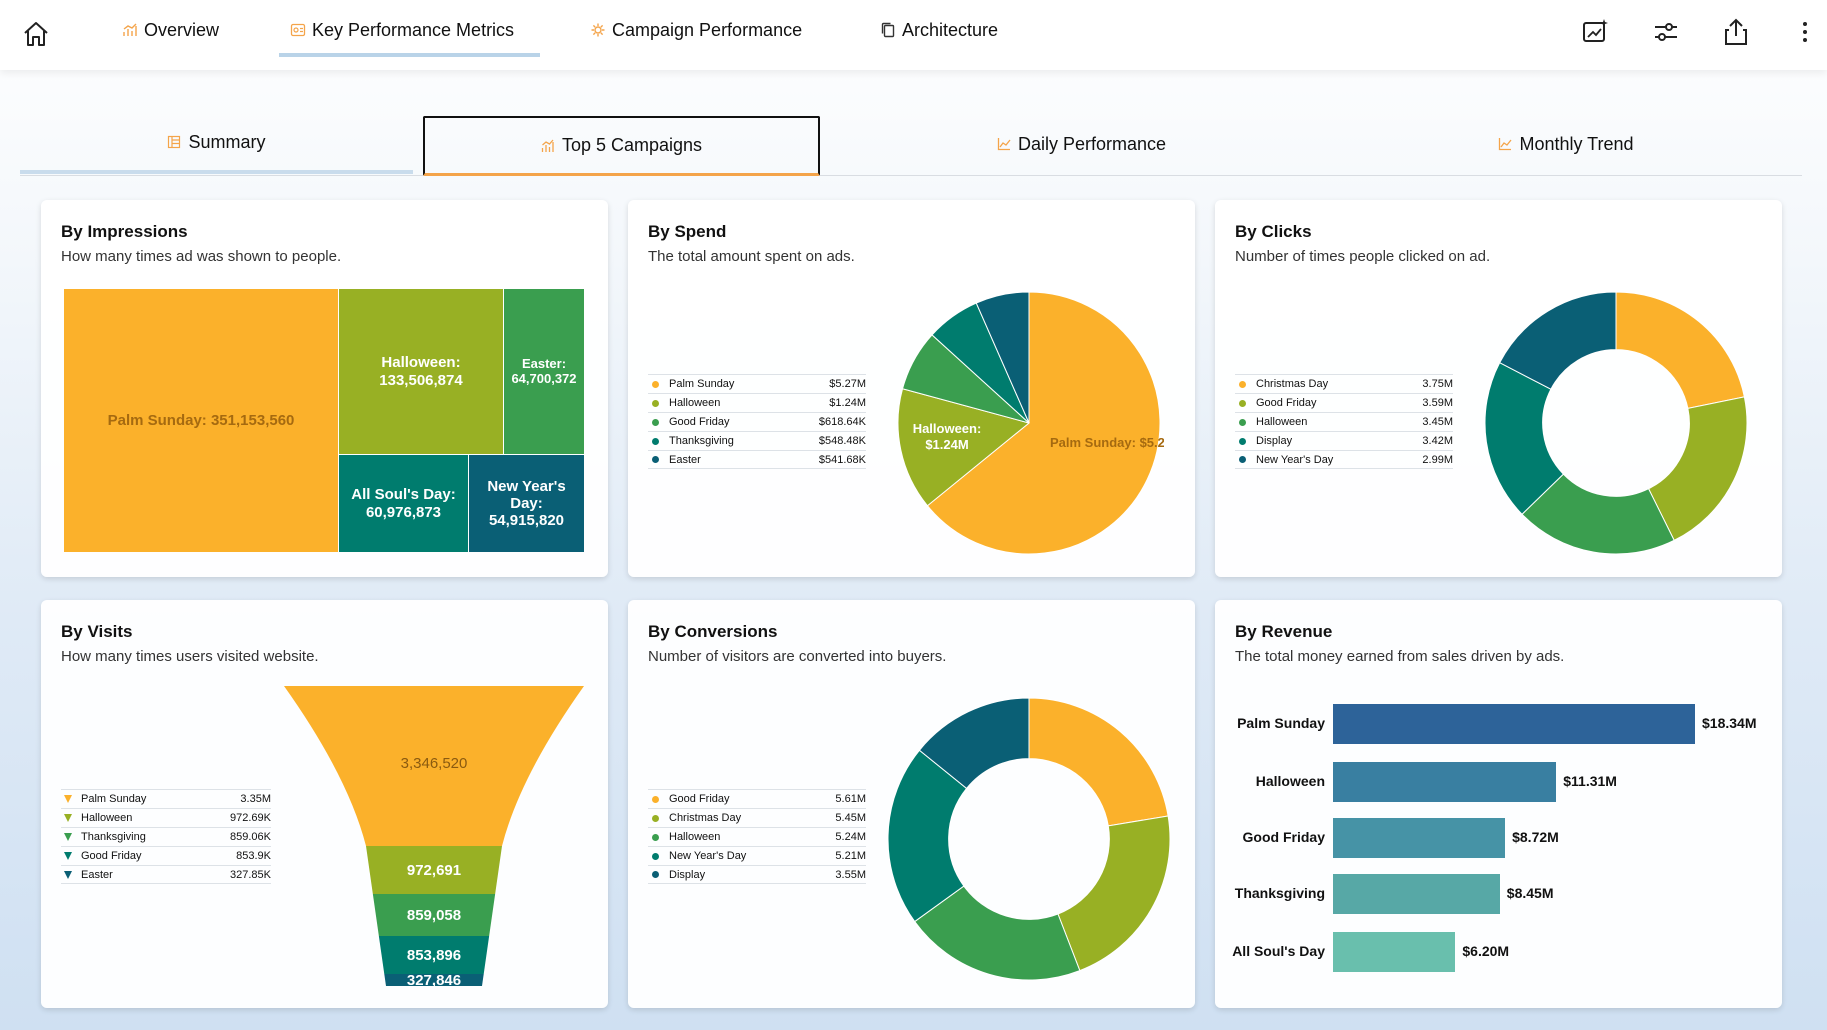  I want to click on line-chart-icon, so click(1505, 144).